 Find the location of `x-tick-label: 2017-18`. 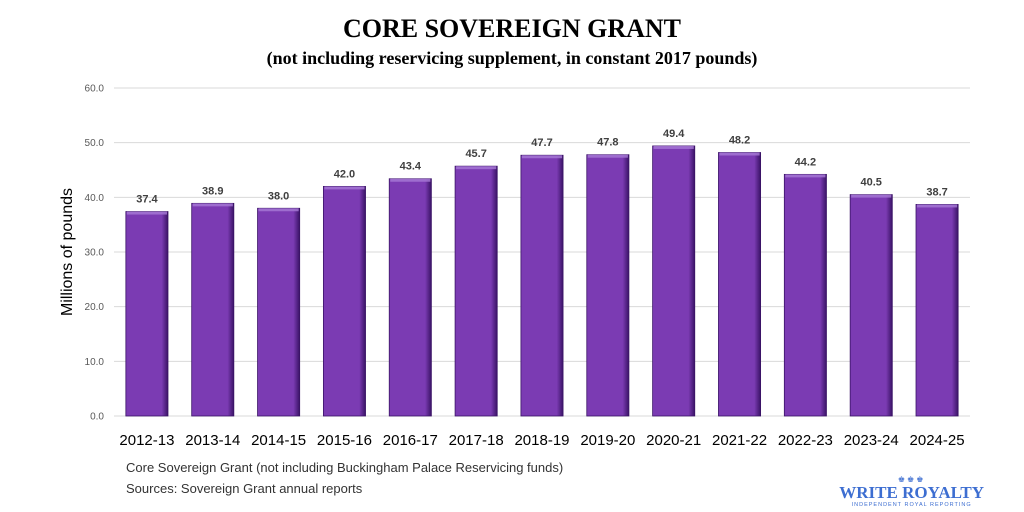

x-tick-label: 2017-18 is located at coordinates (476, 440).